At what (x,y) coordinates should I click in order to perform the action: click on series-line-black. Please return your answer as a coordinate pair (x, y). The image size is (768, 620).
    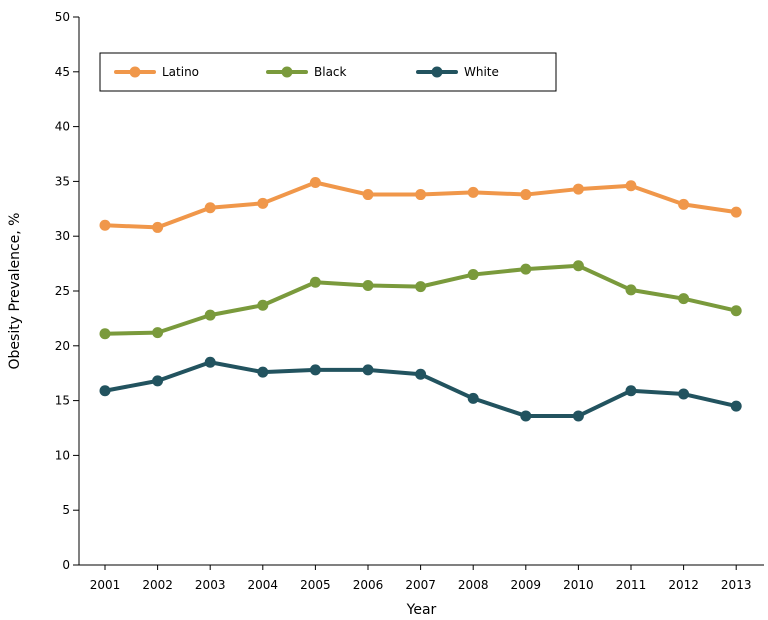
    Looking at the image, I should click on (421, 299).